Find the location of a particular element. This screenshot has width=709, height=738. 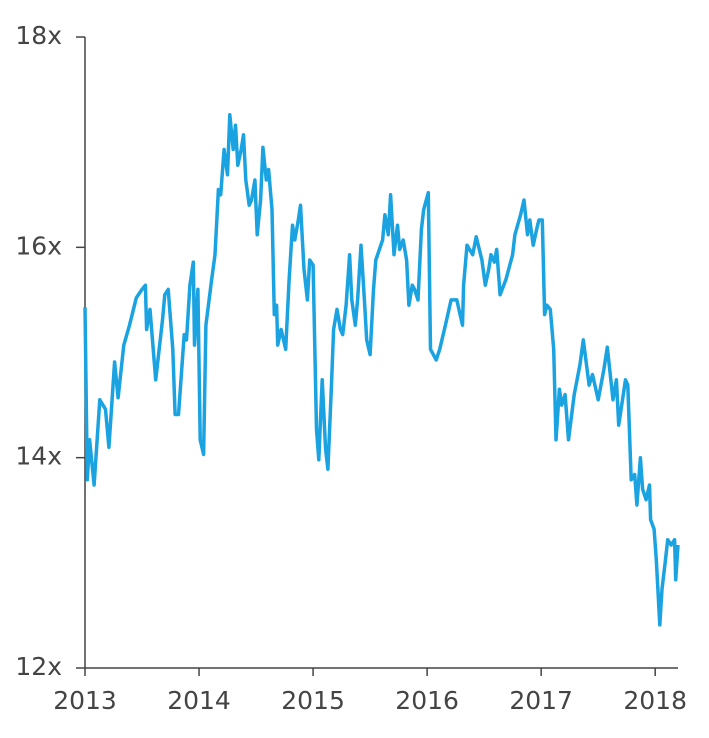

x-tick-label: 2018 is located at coordinates (655, 700).